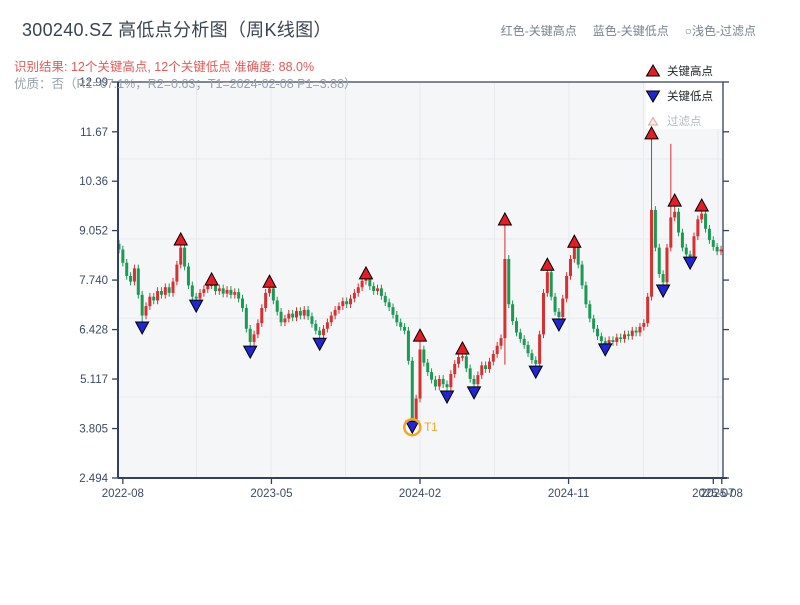 Image resolution: width=800 pixels, height=605 pixels. What do you see at coordinates (164, 67) in the screenshot?
I see `recognition-result: 识别结果: 12个关键高点, 12个关键低点 准确度: 88.0%` at bounding box center [164, 67].